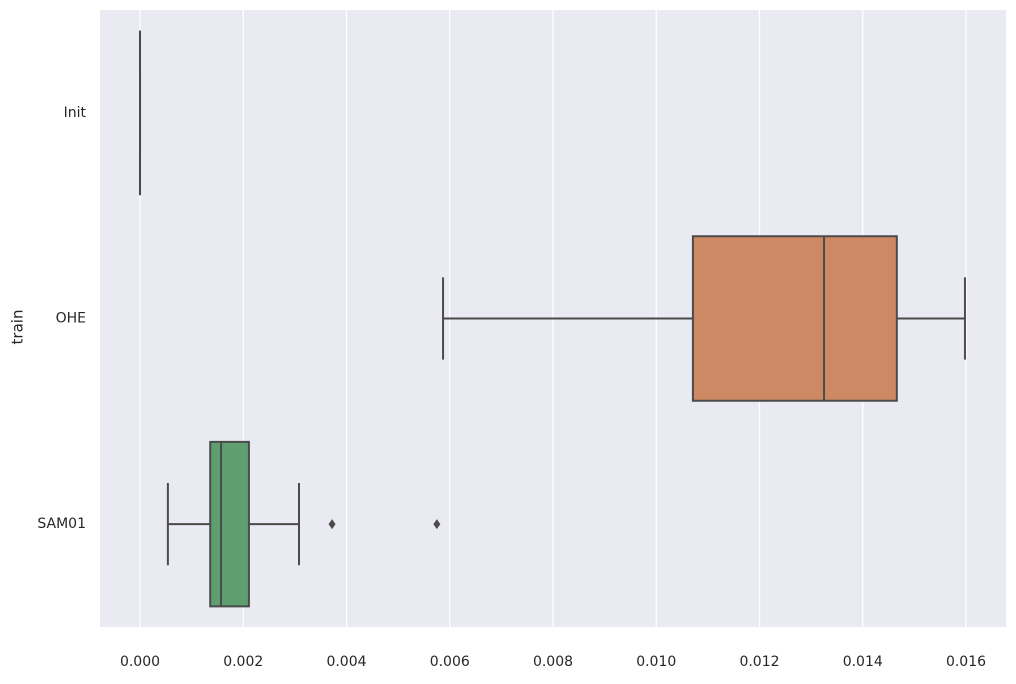 The width and height of the screenshot is (1016, 684). I want to click on y-tick-label: Init, so click(75, 113).